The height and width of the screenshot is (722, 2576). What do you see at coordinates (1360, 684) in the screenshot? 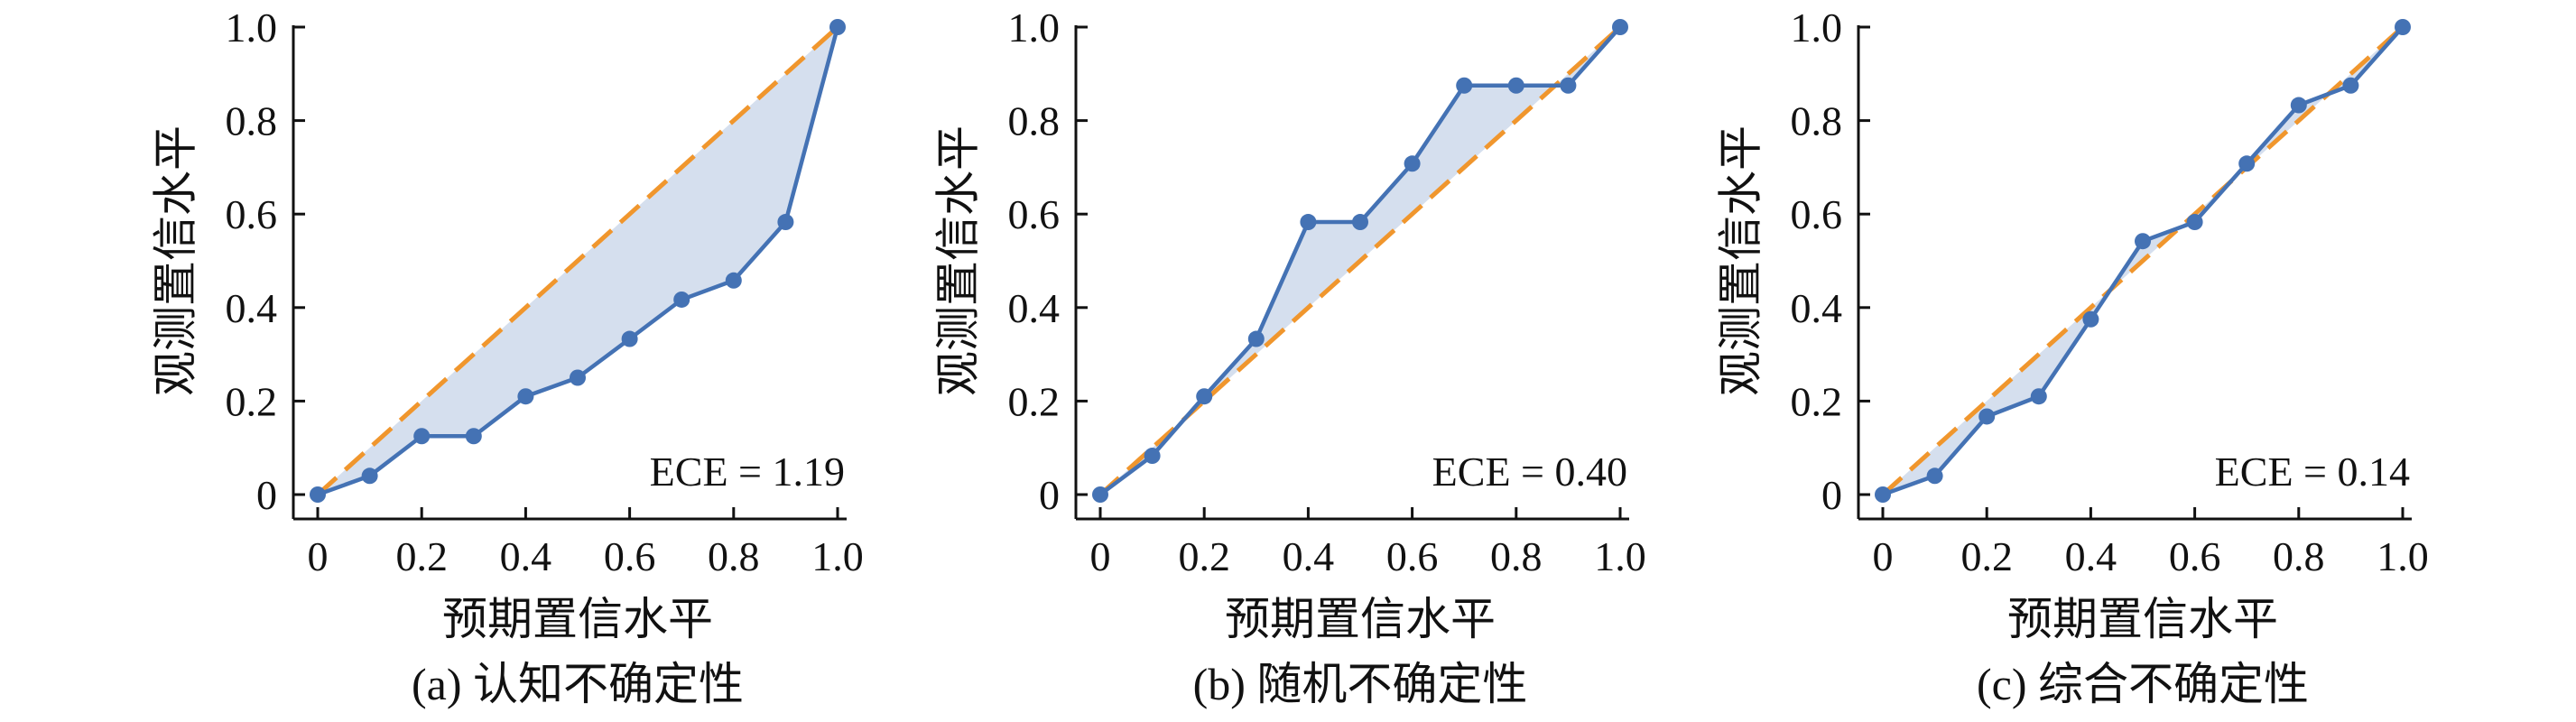
I see `subfigure-caption: (b) 随机不确定性` at bounding box center [1360, 684].